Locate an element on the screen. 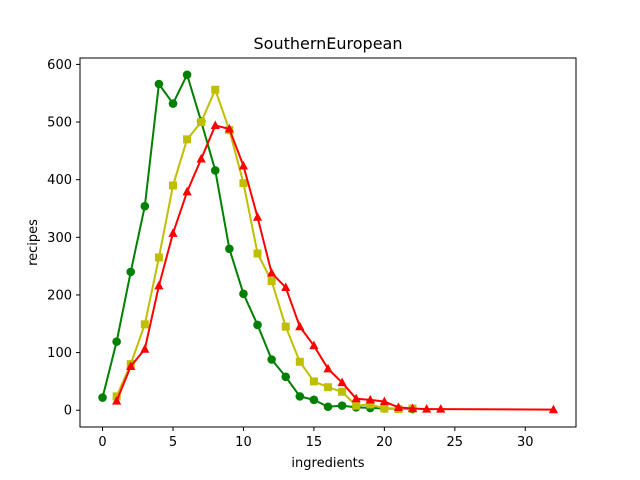 The height and width of the screenshot is (480, 640). chart-title: SouthernEuropean is located at coordinates (328, 43).